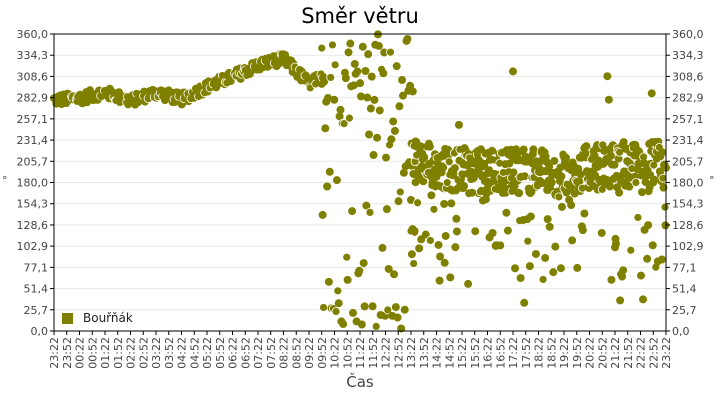 The width and height of the screenshot is (720, 400). I want to click on svg-text: 00:52, so click(92, 353).